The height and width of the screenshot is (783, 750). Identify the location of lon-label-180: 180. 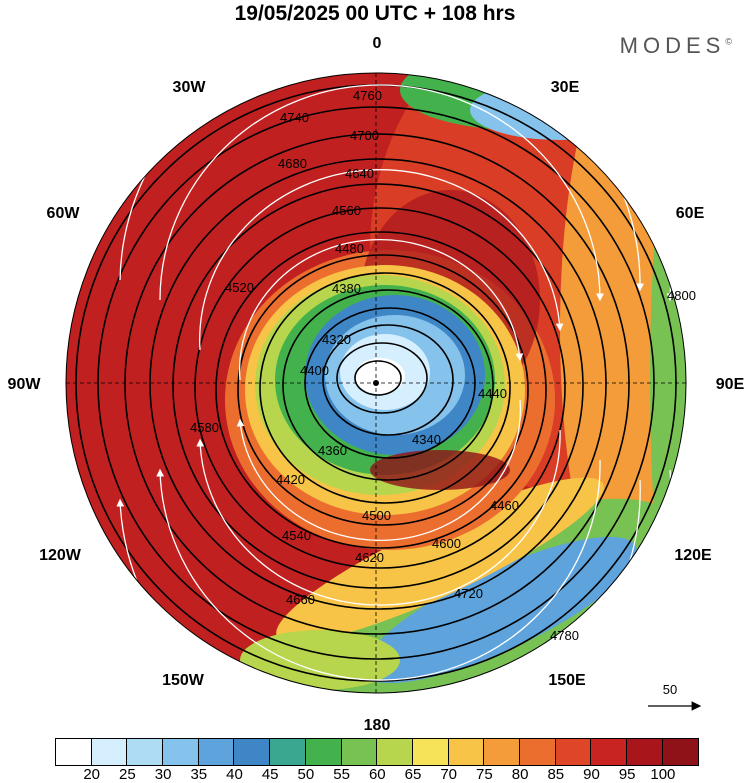
(377, 725).